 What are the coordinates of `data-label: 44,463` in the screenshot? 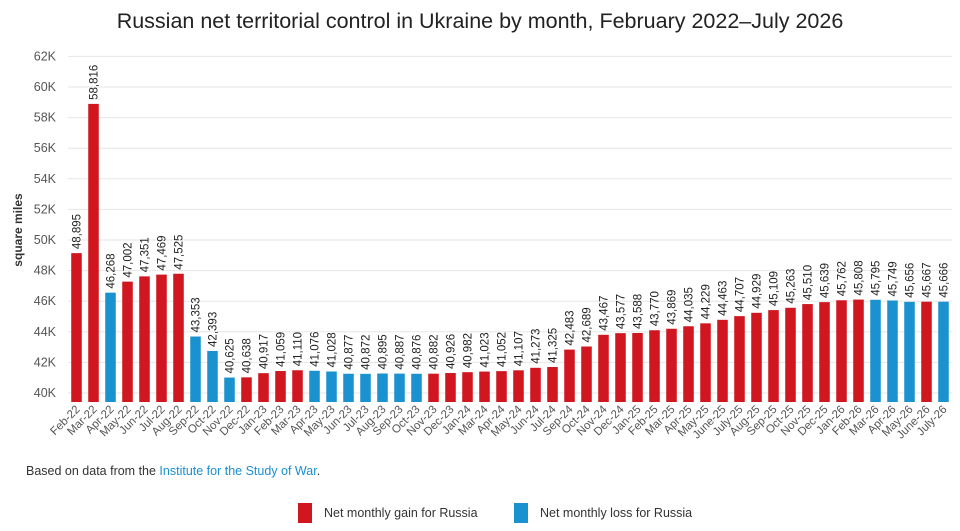 It's located at (724, 298).